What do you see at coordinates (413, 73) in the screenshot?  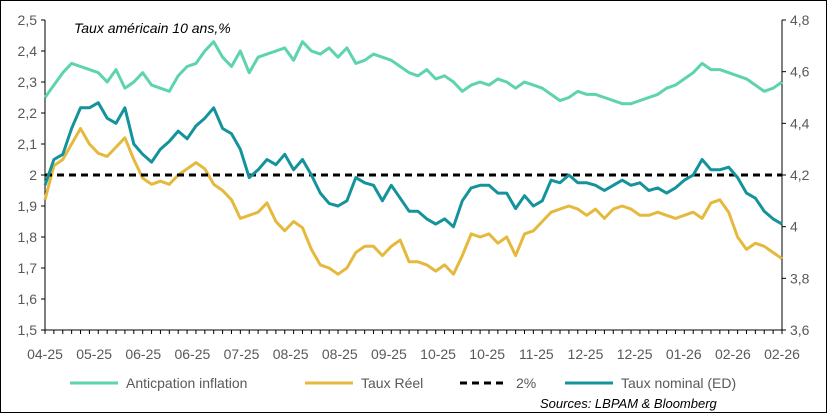 I see `series-line-anticpation-inflation` at bounding box center [413, 73].